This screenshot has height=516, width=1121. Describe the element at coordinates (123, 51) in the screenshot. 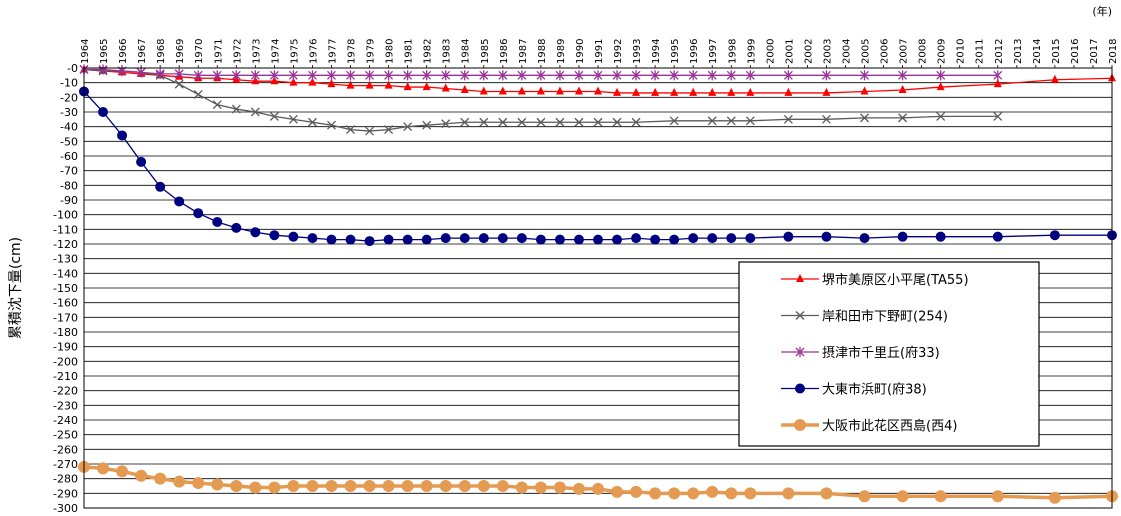

I see `x-tick-label: 1966` at that location.